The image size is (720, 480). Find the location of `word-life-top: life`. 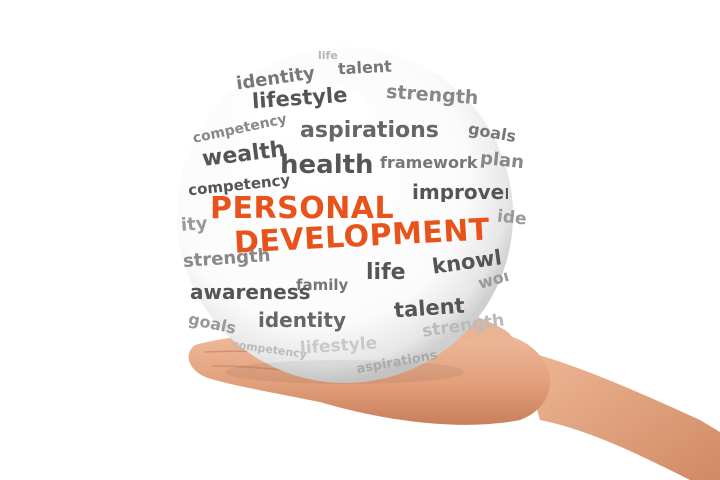

word-life-top: life is located at coordinates (328, 55).